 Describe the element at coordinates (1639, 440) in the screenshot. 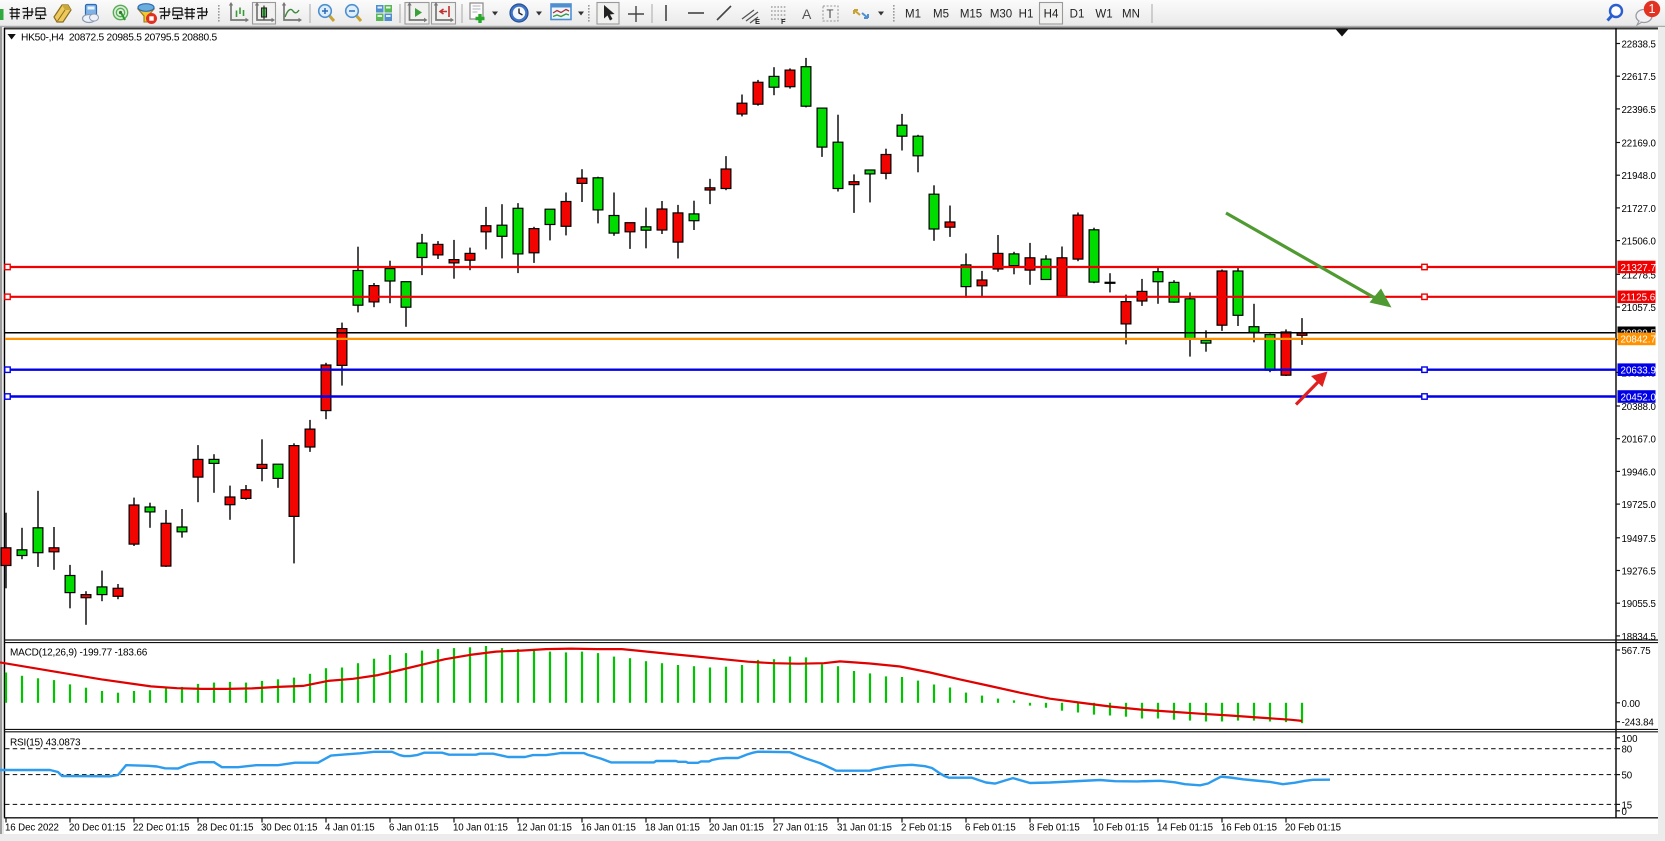

I see `svg-text: 20167.0` at that location.